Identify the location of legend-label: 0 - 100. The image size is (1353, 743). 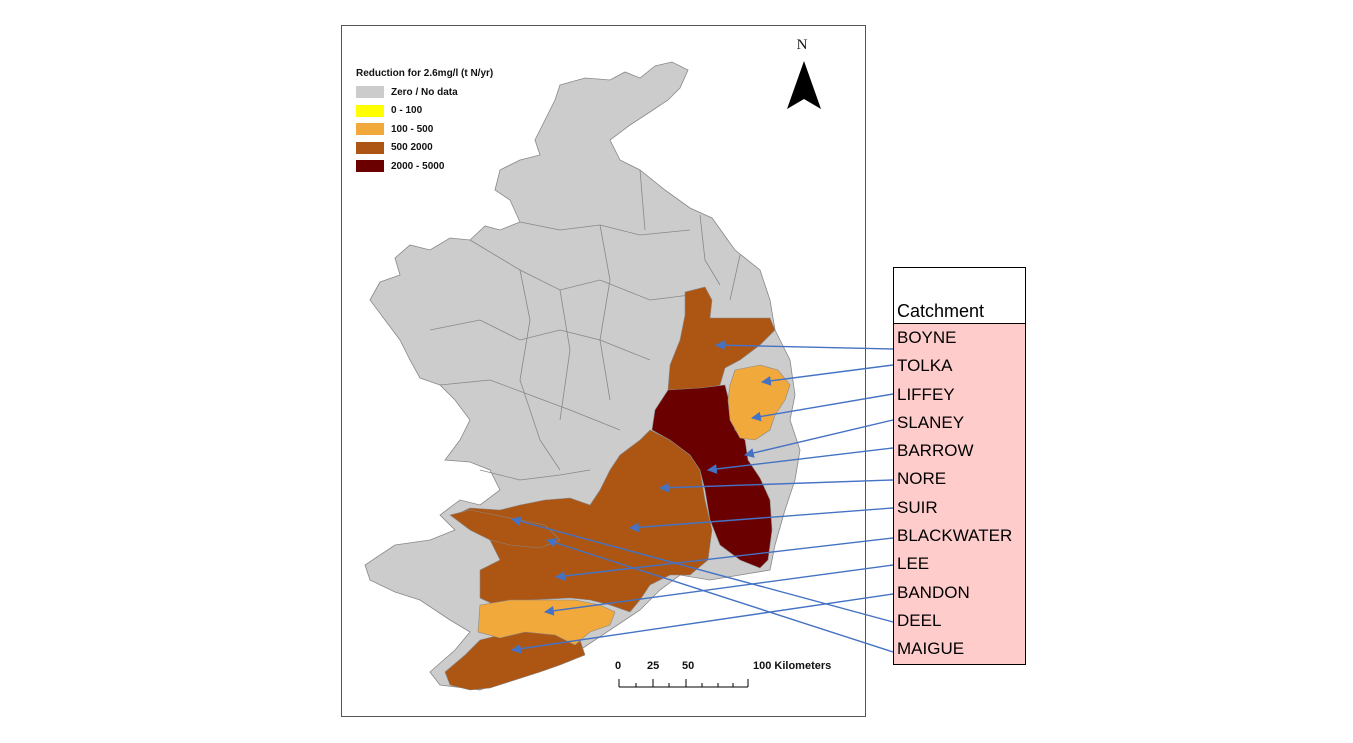
(407, 111).